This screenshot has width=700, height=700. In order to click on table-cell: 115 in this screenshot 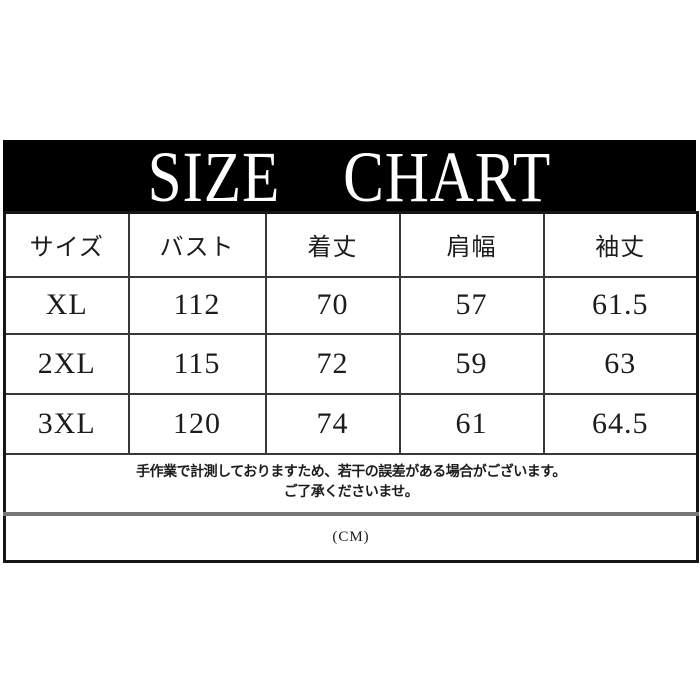, I will do `click(197, 363)`.